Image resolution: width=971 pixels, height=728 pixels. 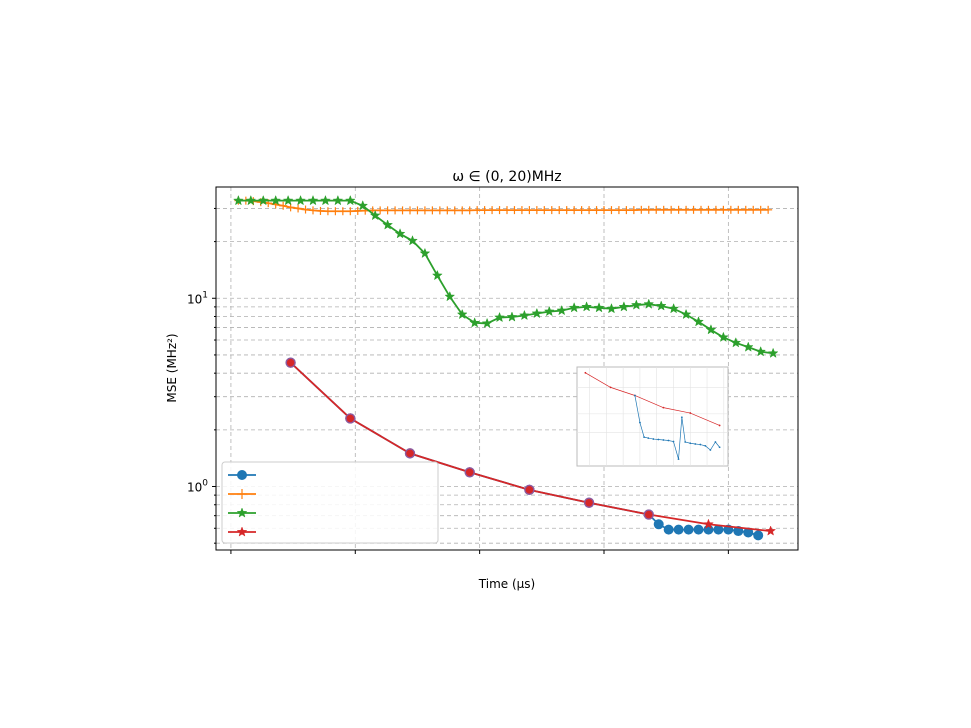 What do you see at coordinates (205, 484) in the screenshot?
I see `y-tick-exponent: 0` at bounding box center [205, 484].